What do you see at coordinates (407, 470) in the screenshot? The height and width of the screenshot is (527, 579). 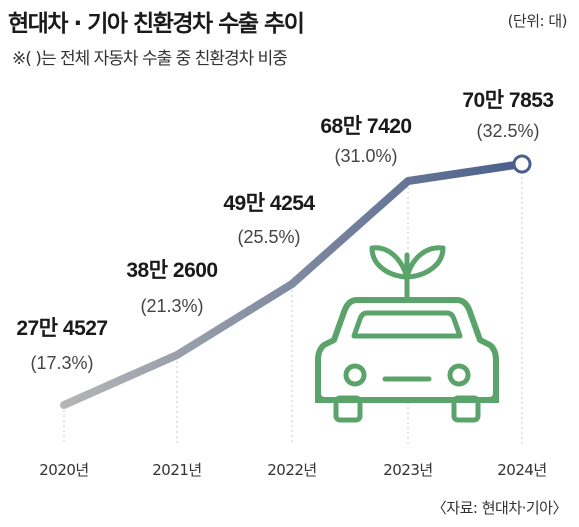 I see `x-tick-3: 2023년` at bounding box center [407, 470].